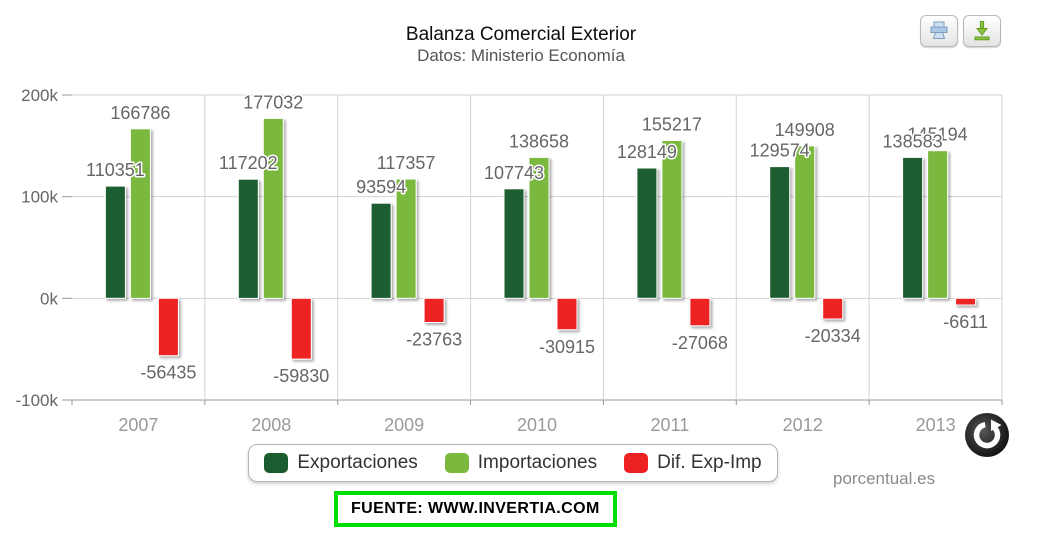 The height and width of the screenshot is (546, 1042). Describe the element at coordinates (567, 347) in the screenshot. I see `value-label-dif-exp-imp-2010: -30915` at that location.